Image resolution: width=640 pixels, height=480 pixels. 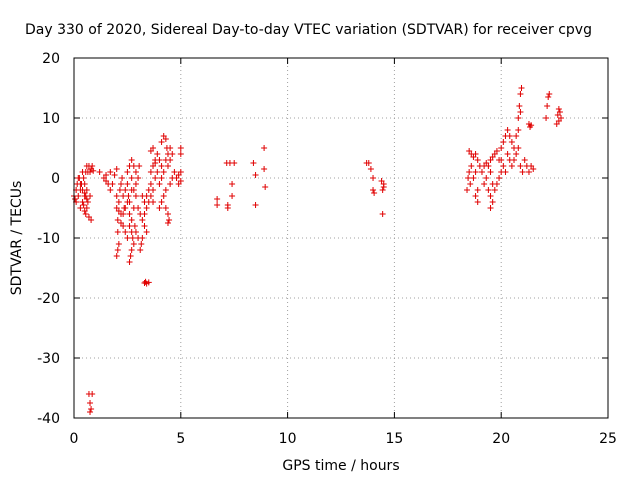 What do you see at coordinates (501, 439) in the screenshot?
I see `x-tick-label: 20` at bounding box center [501, 439].